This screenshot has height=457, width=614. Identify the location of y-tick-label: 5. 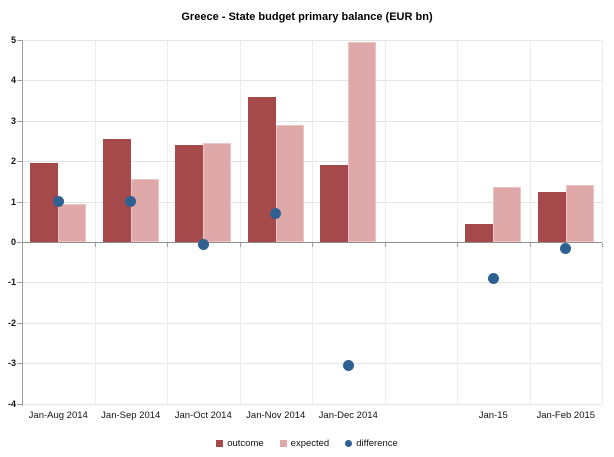
(13, 40).